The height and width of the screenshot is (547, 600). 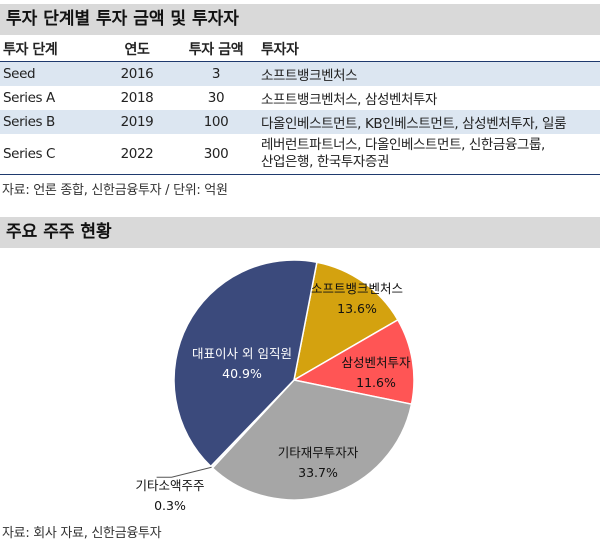 What do you see at coordinates (184, 472) in the screenshot?
I see `pie-leader-line` at bounding box center [184, 472].